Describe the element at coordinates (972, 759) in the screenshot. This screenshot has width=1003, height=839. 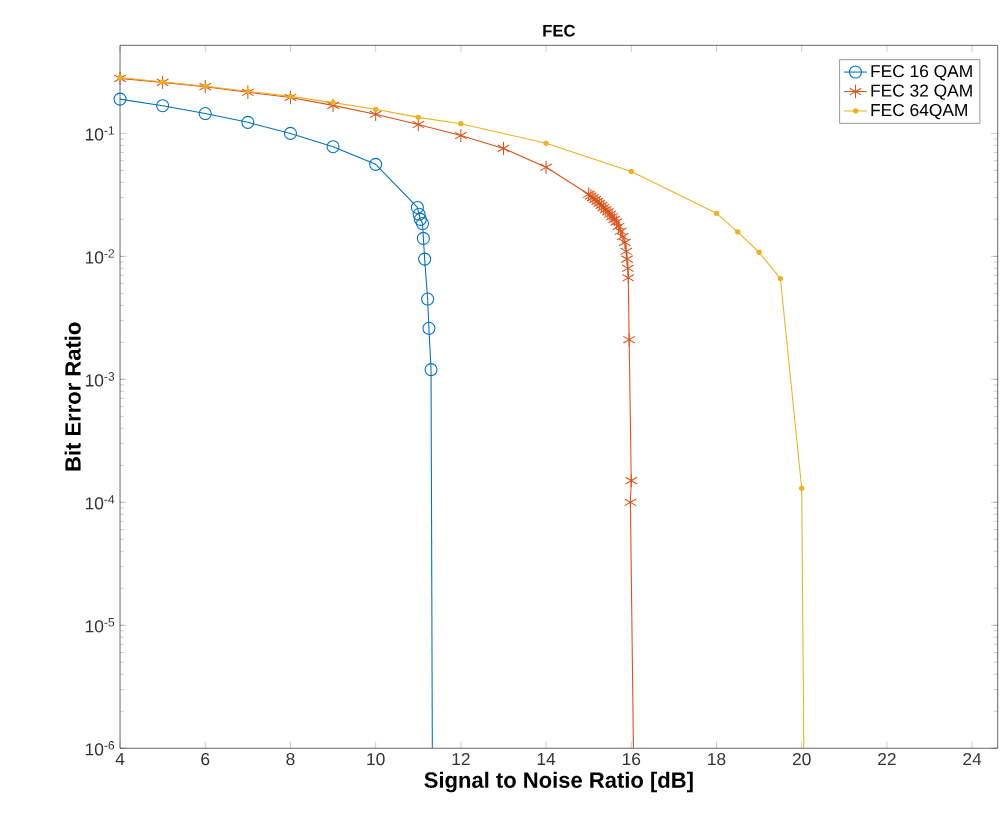
I see `x-tick-label: 24` at that location.